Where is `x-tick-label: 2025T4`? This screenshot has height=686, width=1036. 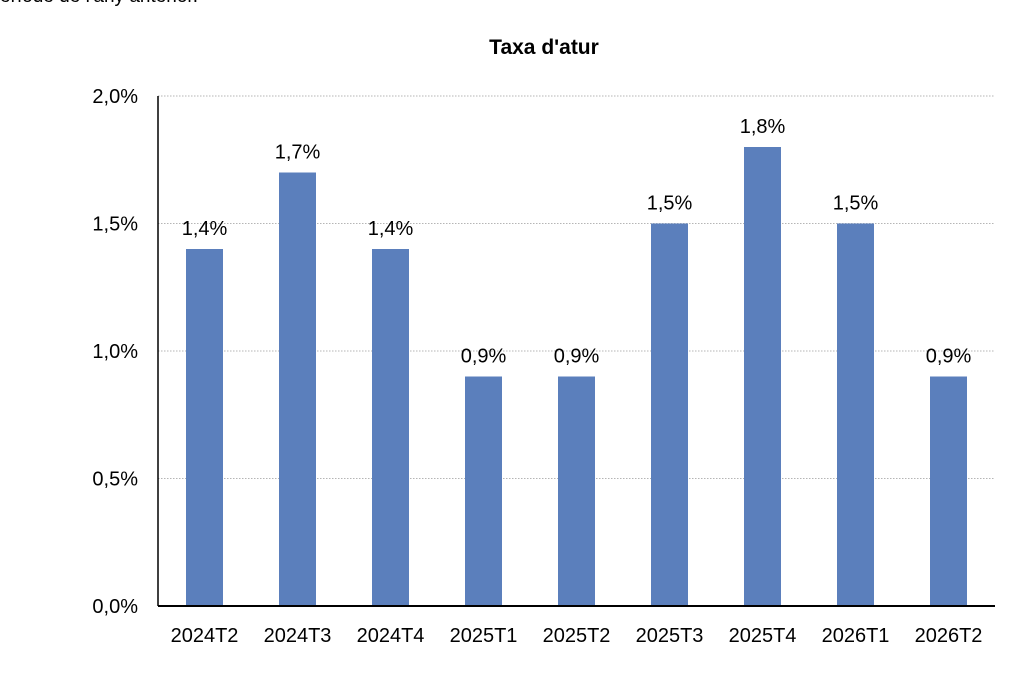
x-tick-label: 2025T4 is located at coordinates (763, 636).